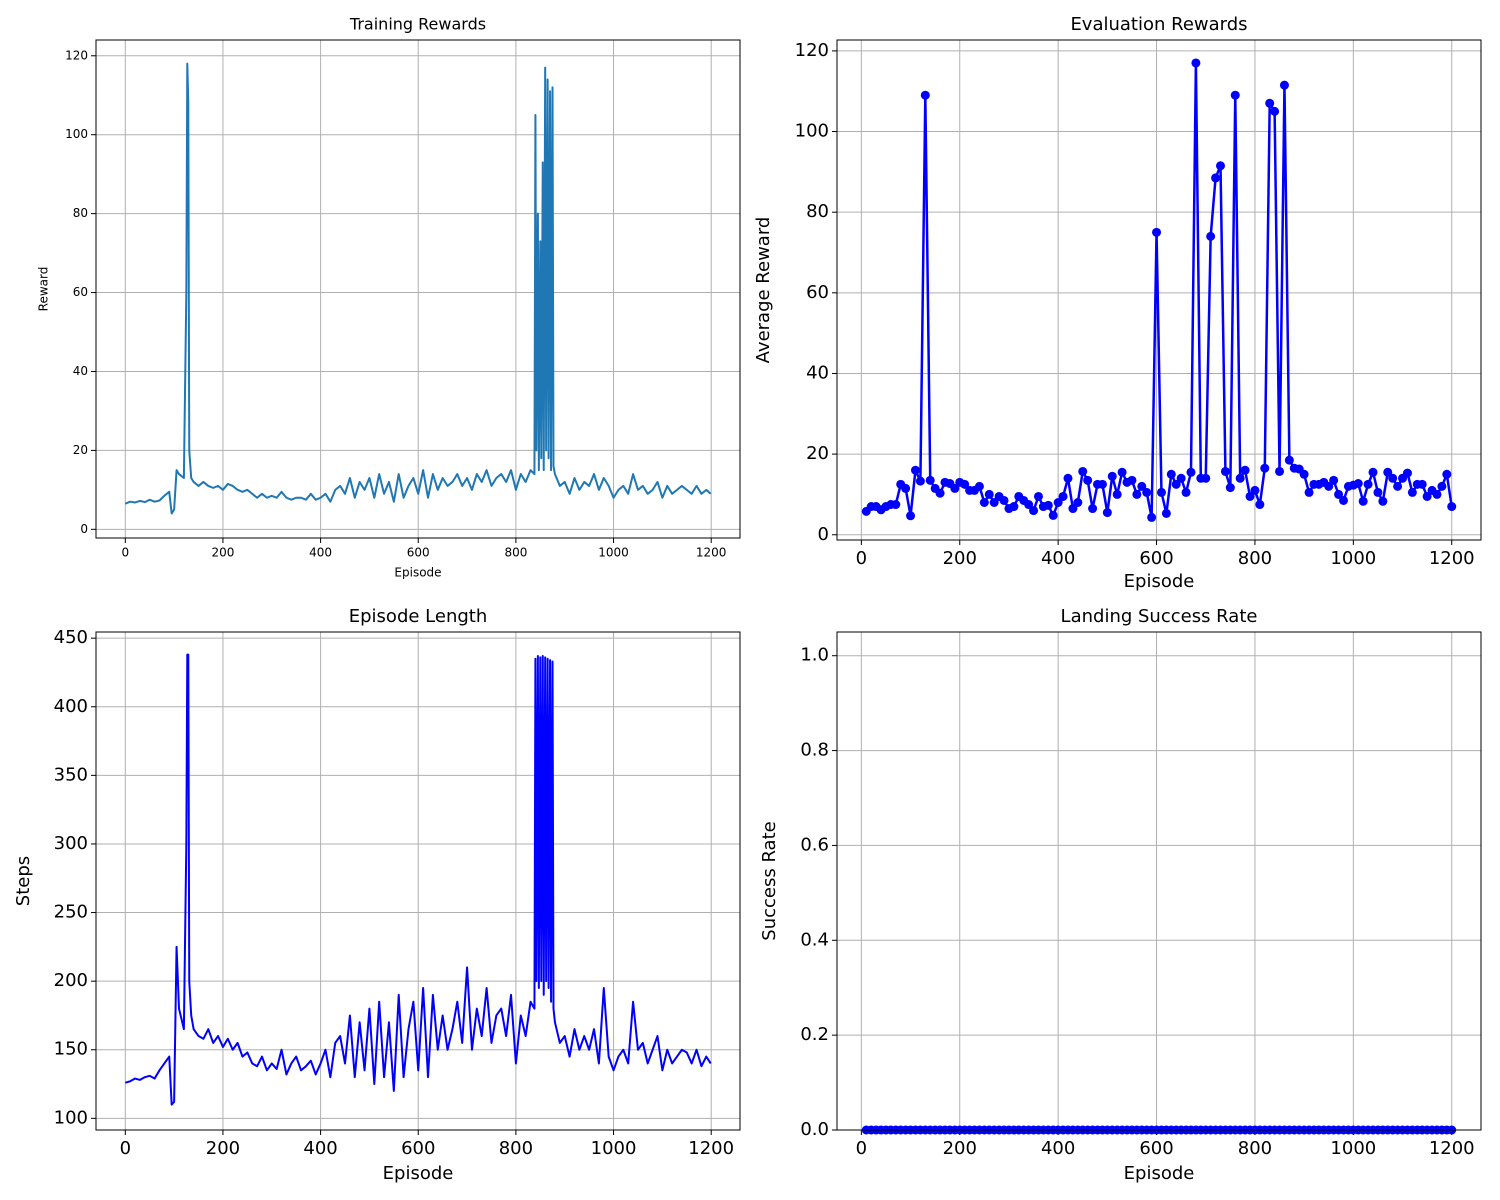 This screenshot has width=1500, height=1200. I want to click on y-tick-label: 0.0, so click(814, 1129).